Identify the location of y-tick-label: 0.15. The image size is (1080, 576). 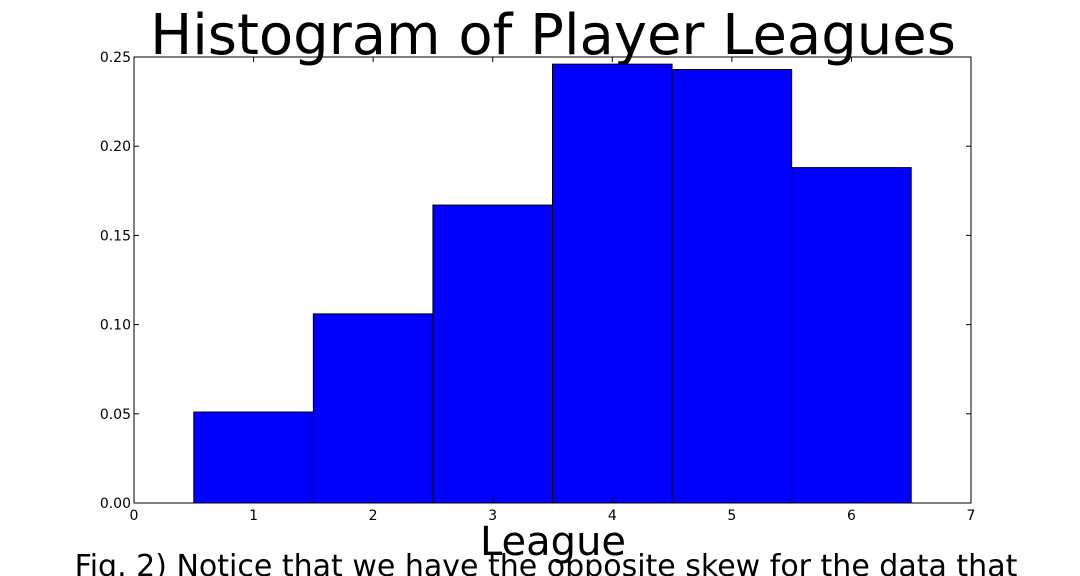
(115, 236).